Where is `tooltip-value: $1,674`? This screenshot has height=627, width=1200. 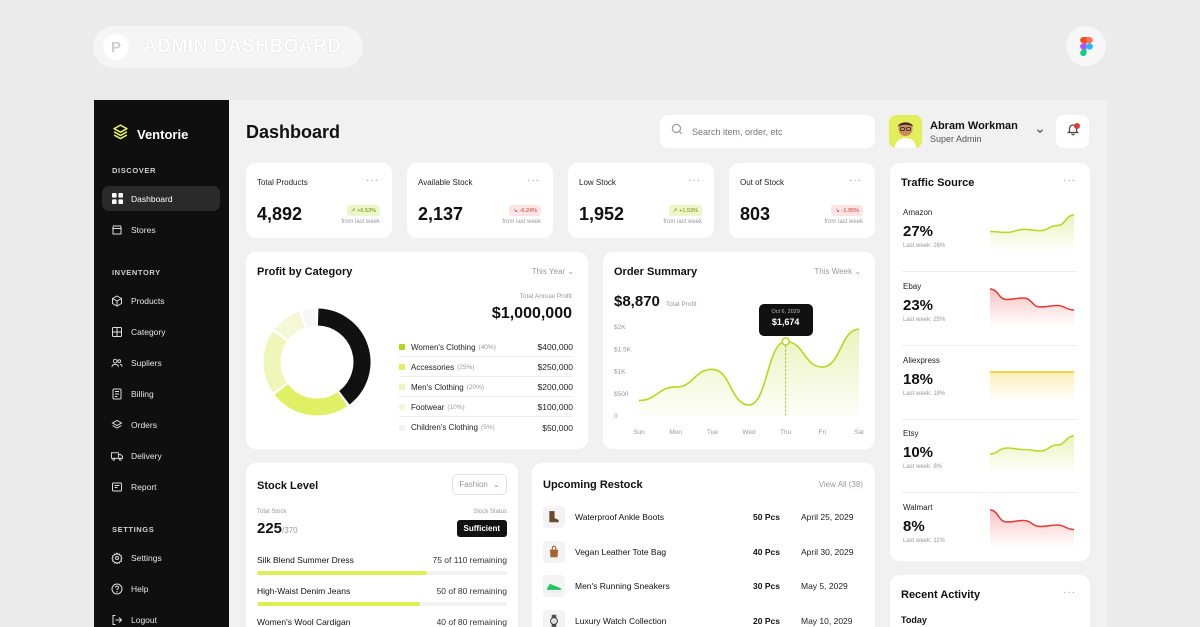
tooltip-value: $1,674 is located at coordinates (785, 321).